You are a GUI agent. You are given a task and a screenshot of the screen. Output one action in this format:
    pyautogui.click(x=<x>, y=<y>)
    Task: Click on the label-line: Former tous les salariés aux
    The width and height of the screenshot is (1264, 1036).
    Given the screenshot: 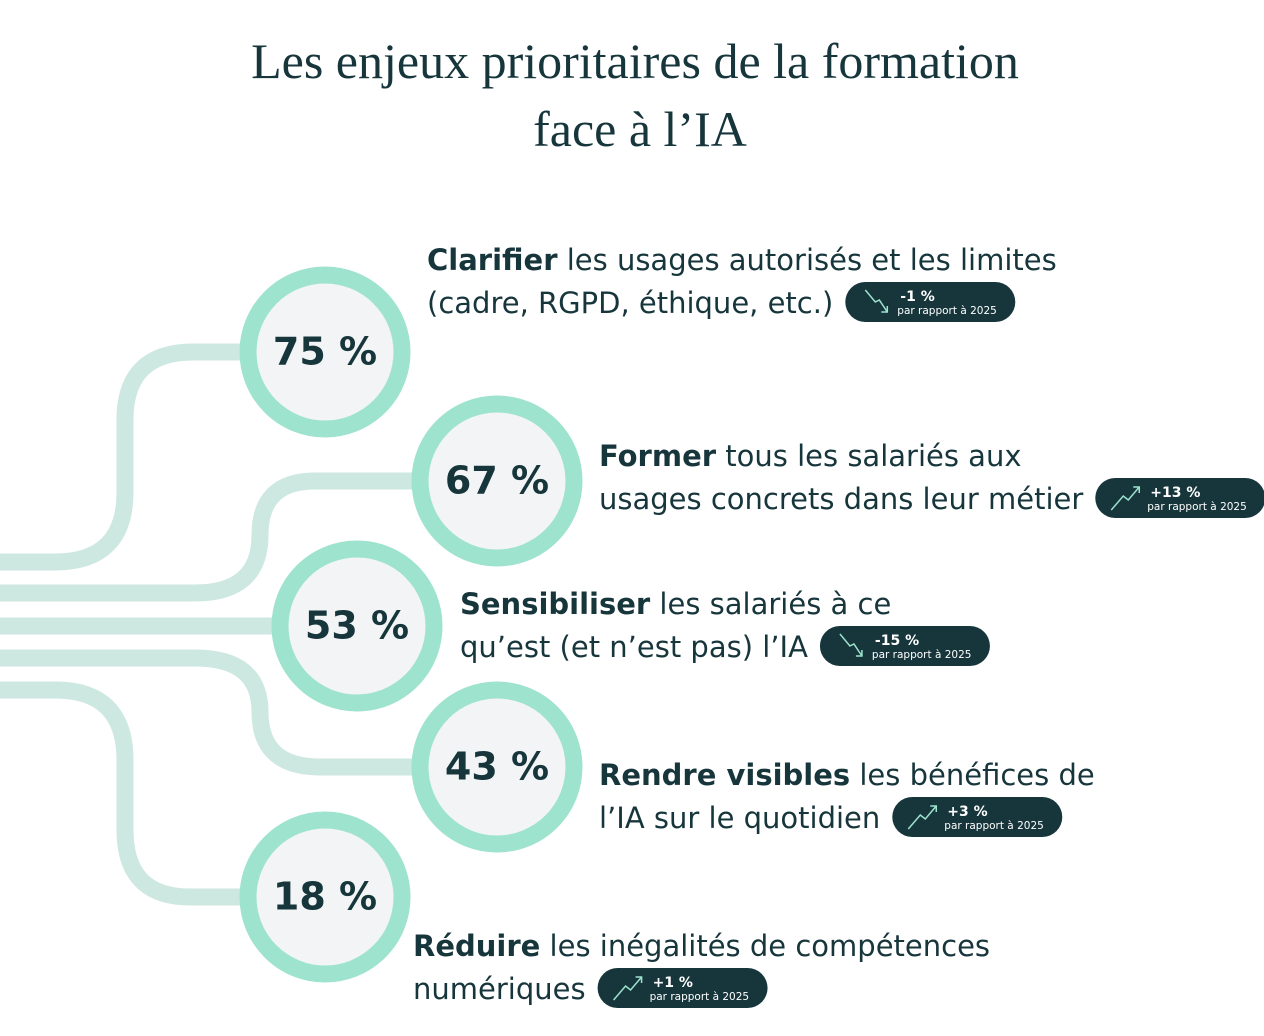 What is the action you would take?
    pyautogui.click(x=810, y=456)
    